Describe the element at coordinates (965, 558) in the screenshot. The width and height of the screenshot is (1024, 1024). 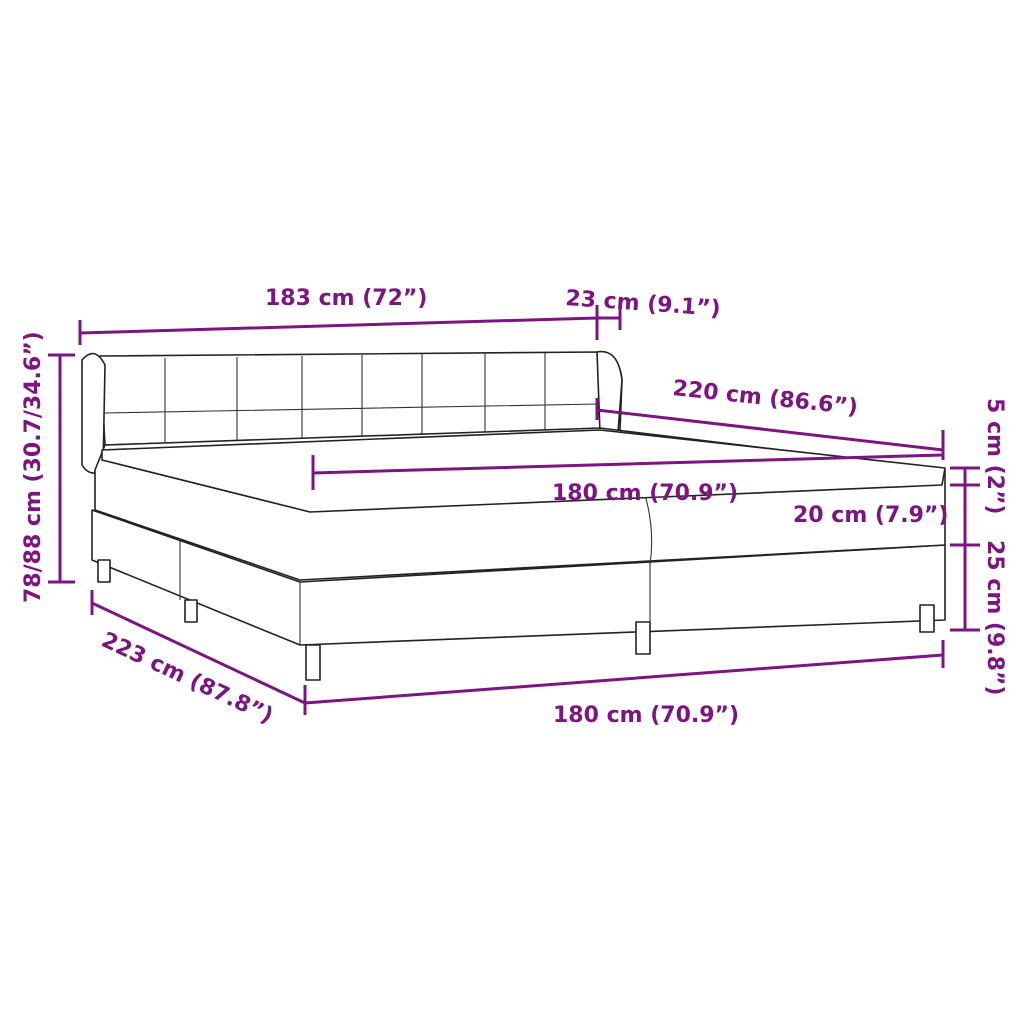
I see `dim-base-height` at that location.